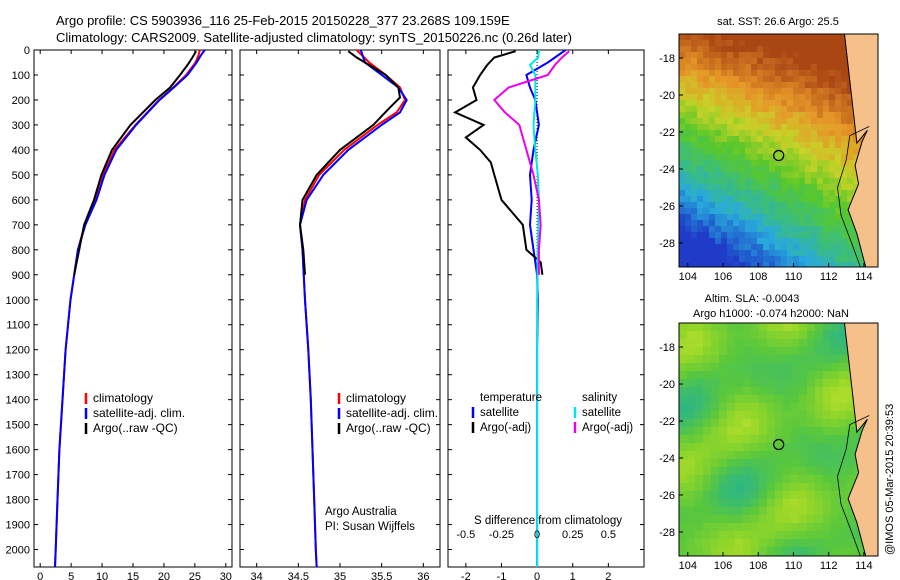  Describe the element at coordinates (829, 566) in the screenshot. I see `x-tick-label: 112` at that location.